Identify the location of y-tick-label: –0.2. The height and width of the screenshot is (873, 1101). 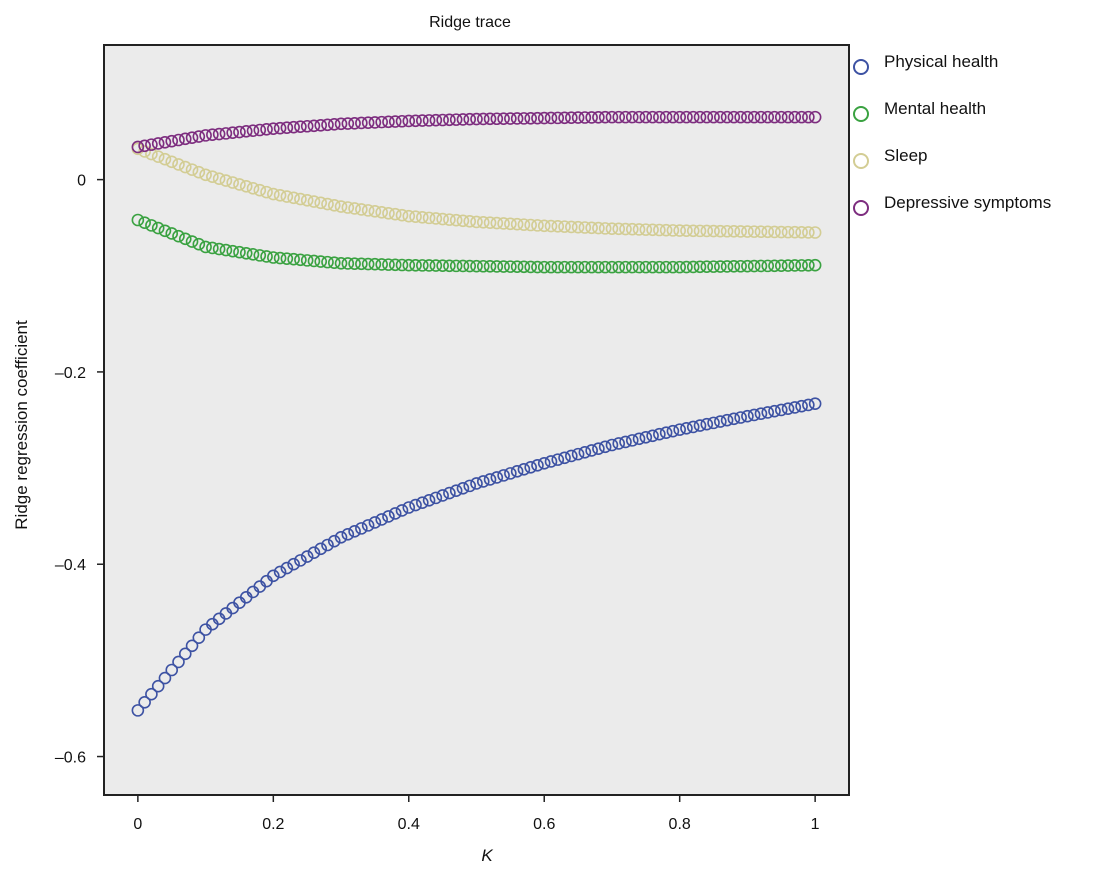
(70, 373).